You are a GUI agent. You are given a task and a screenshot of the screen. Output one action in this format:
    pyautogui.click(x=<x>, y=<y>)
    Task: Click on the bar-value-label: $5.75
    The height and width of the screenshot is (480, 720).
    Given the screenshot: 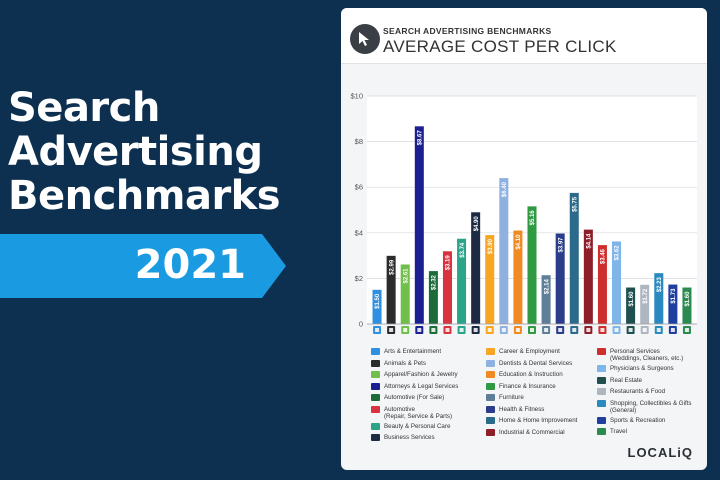 What is the action you would take?
    pyautogui.click(x=575, y=204)
    